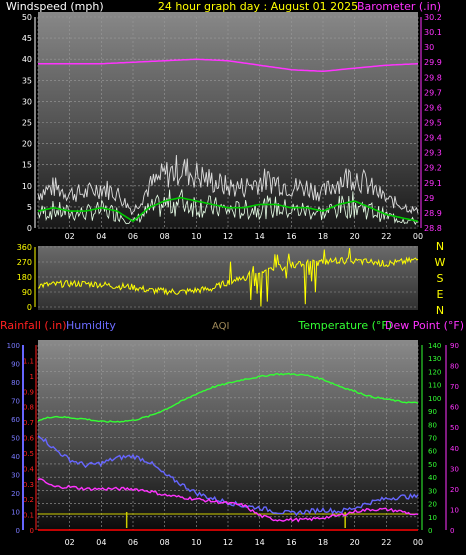 The image size is (466, 555). I want to click on barometer-tick-label: 29.6, so click(433, 107).